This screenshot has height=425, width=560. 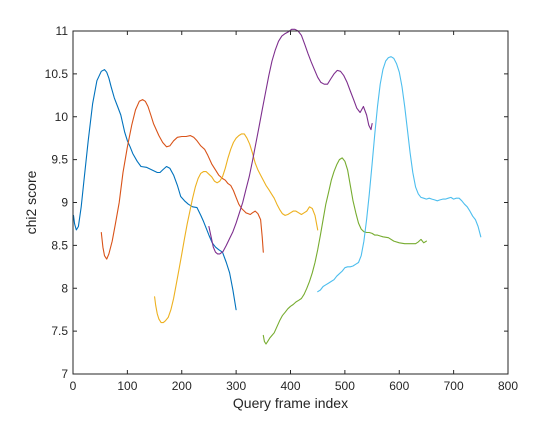 I want to click on x-axis-label: Query frame index, so click(x=290, y=403).